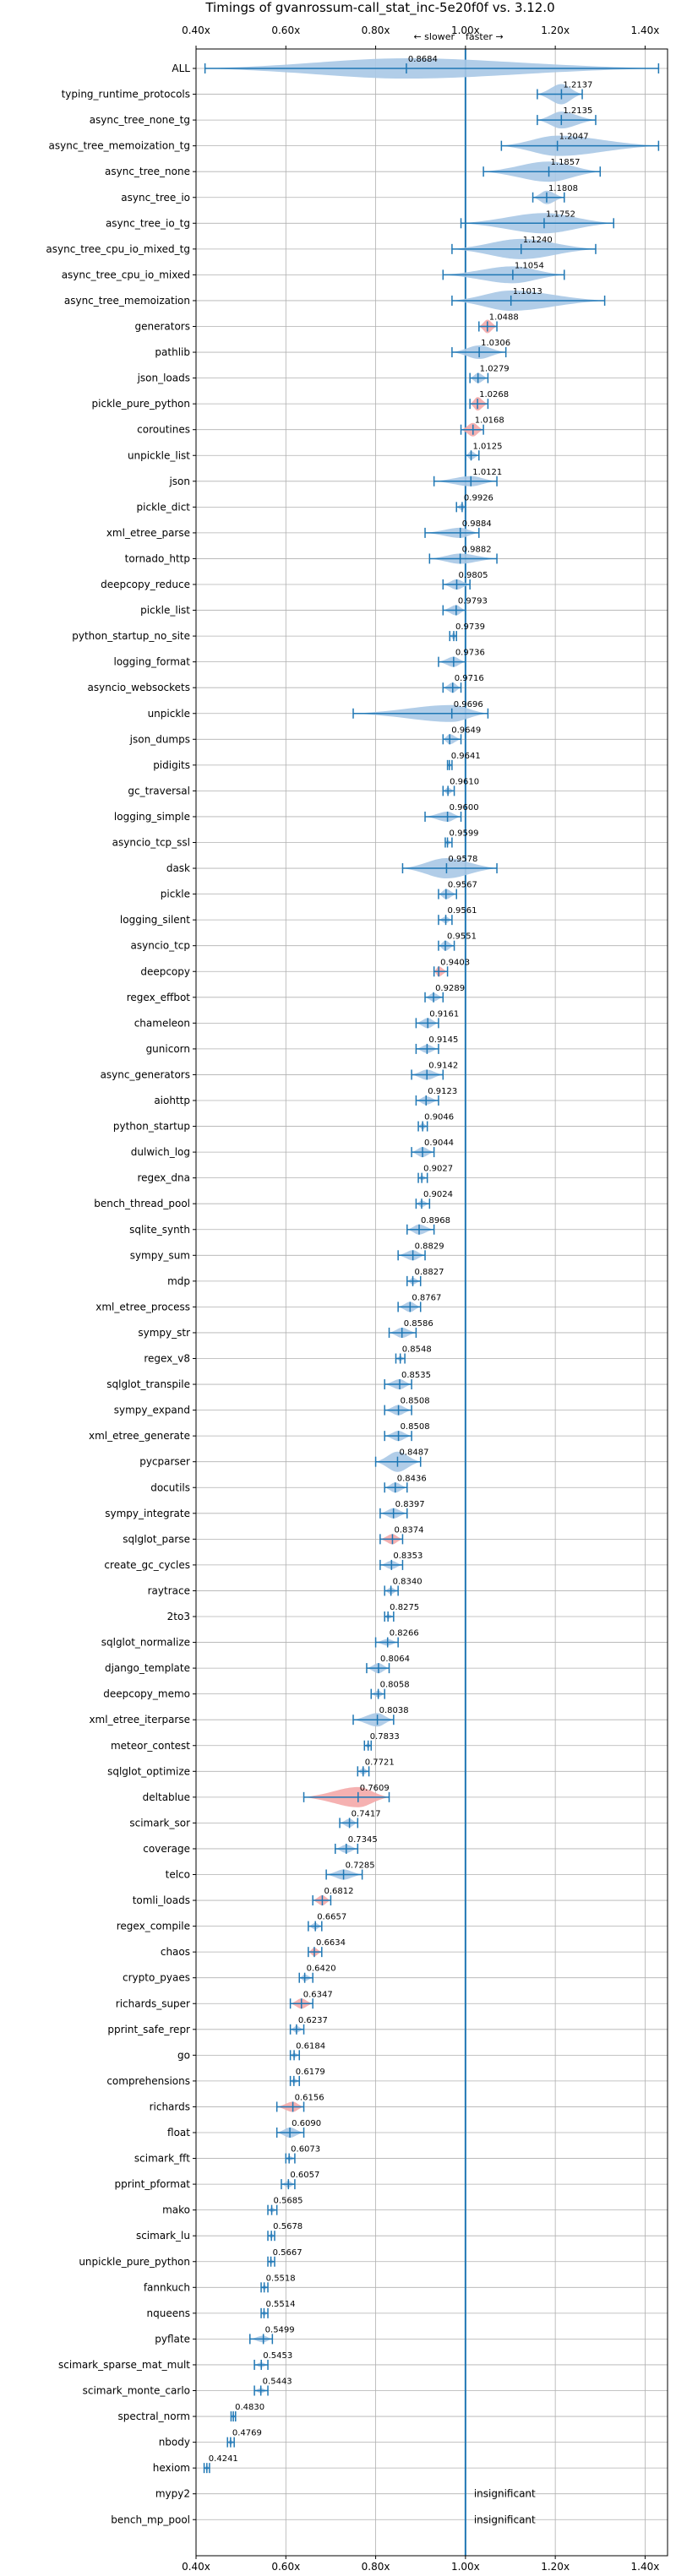 The width and height of the screenshot is (676, 2576). I want to click on benchmark-name-label: logging_simple, so click(152, 817).